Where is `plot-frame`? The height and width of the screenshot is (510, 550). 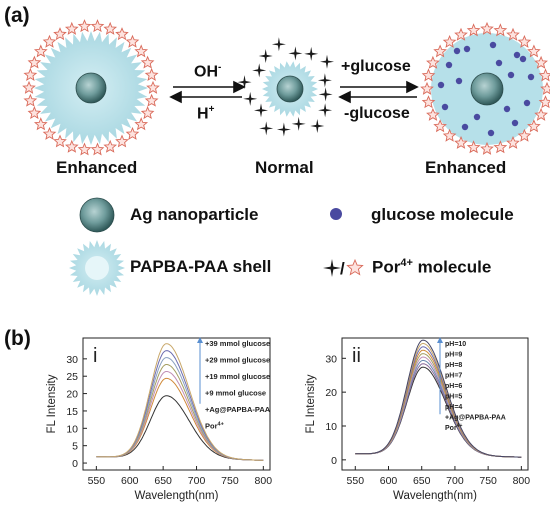
plot-frame is located at coordinates (435, 404).